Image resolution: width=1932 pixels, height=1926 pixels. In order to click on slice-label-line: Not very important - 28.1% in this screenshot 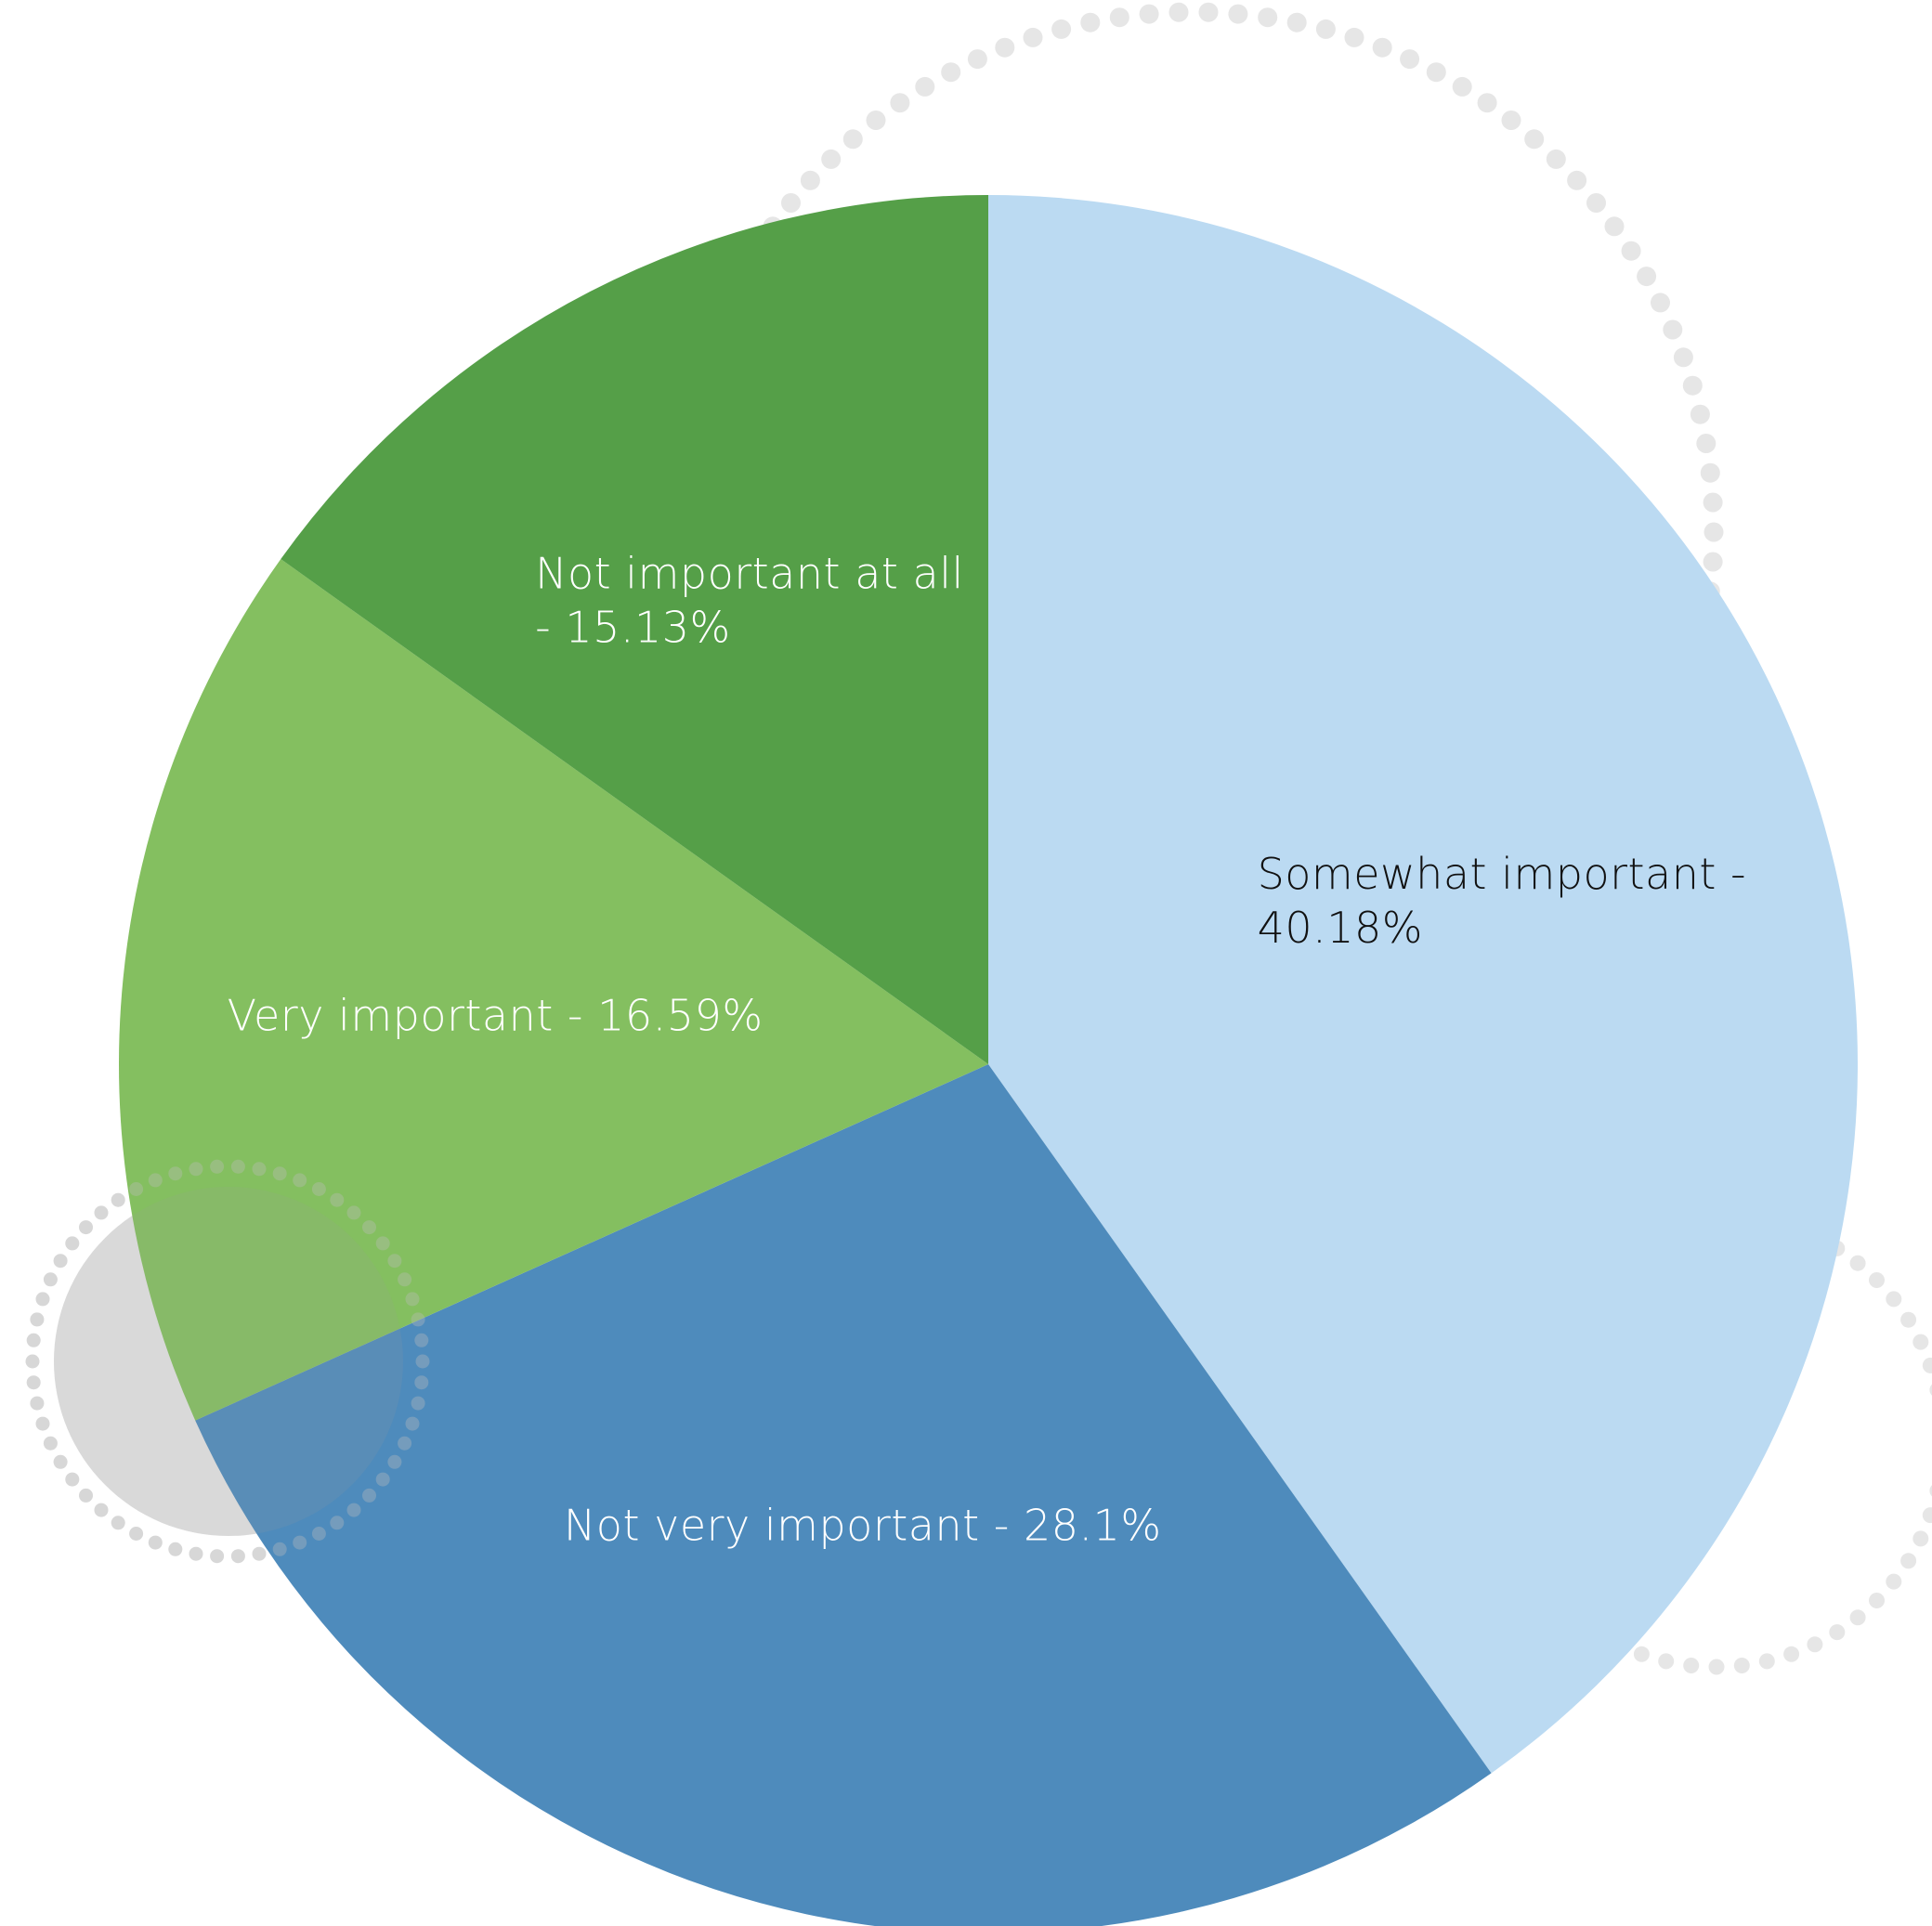, I will do `click(863, 1526)`.